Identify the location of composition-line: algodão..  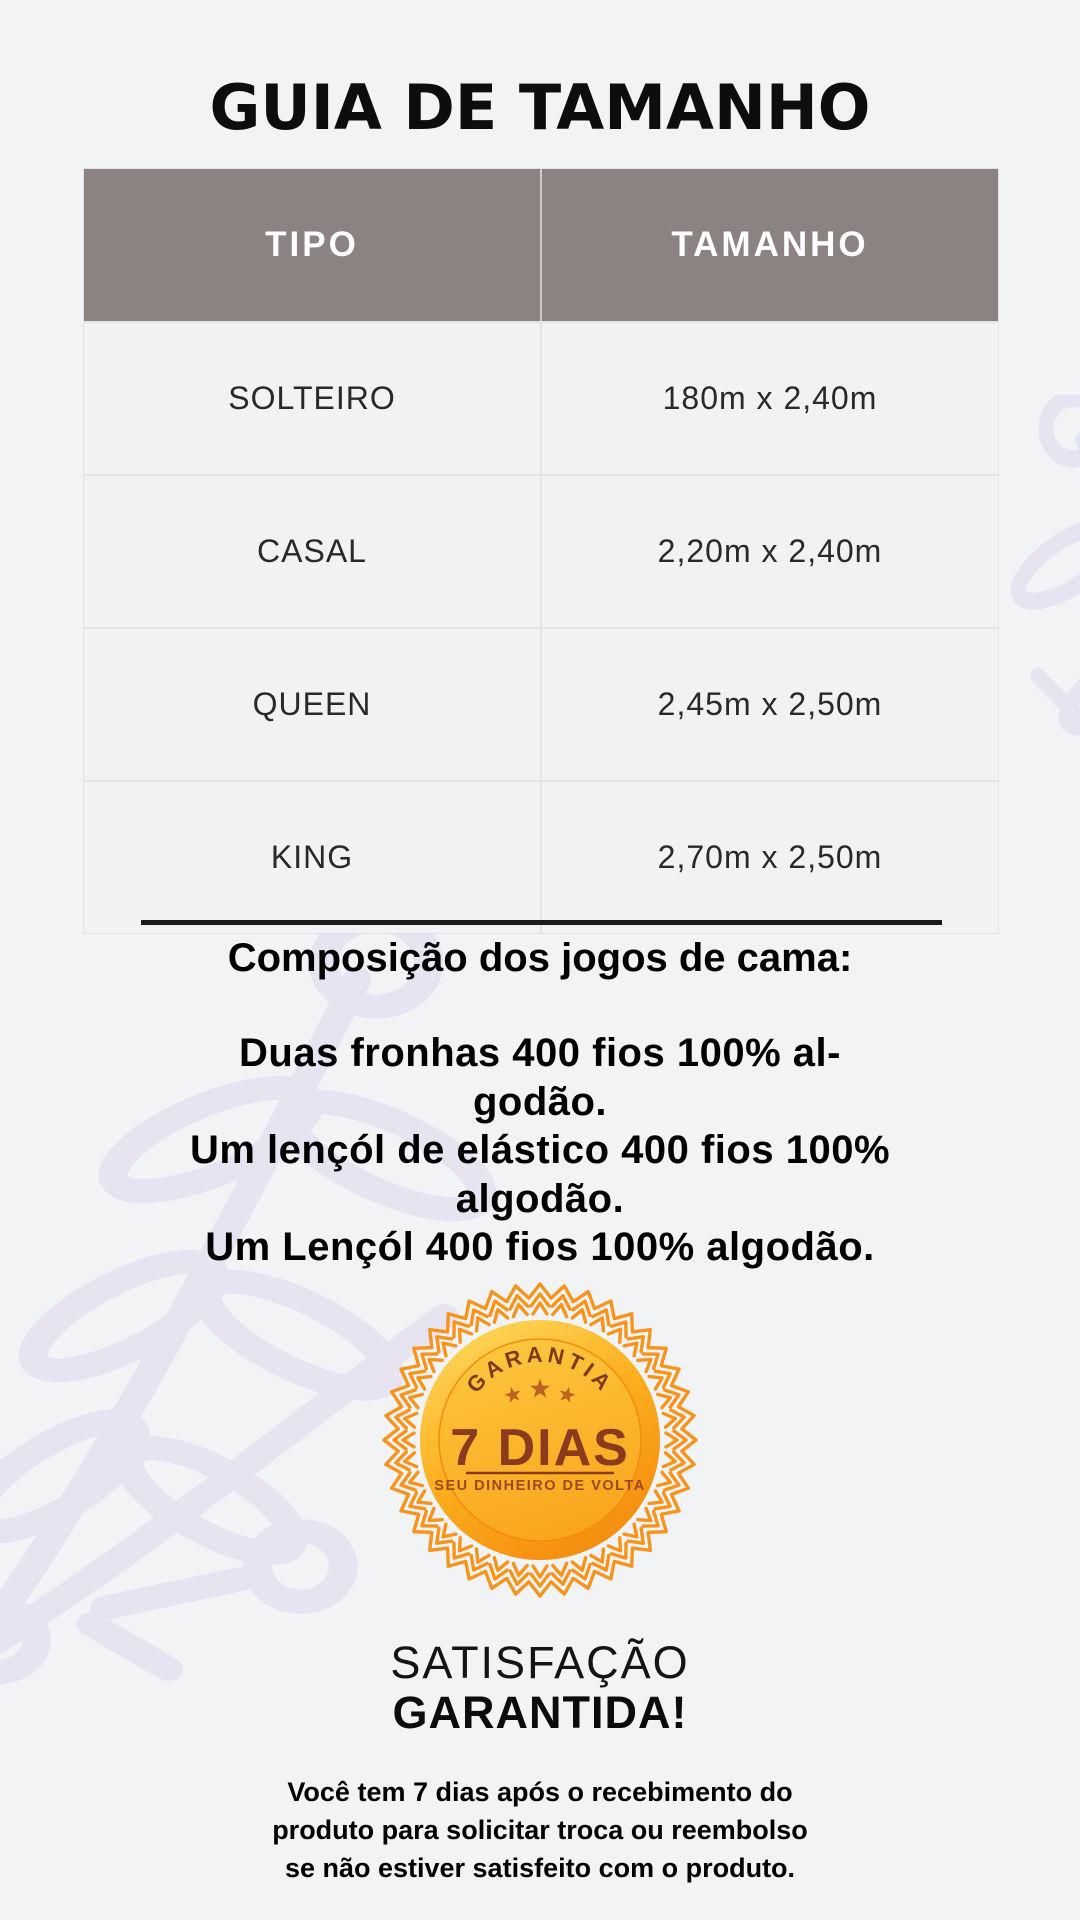
(540, 1198).